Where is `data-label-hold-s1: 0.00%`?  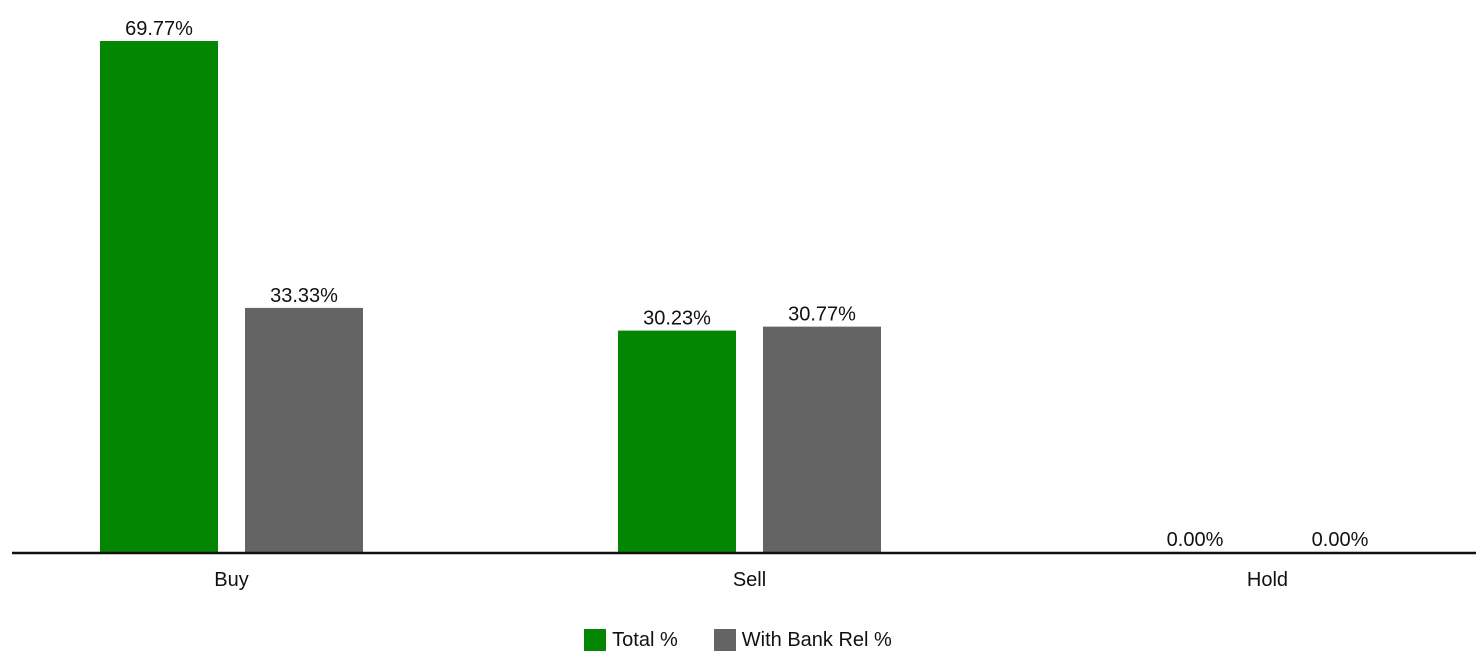 data-label-hold-s1: 0.00% is located at coordinates (1340, 540).